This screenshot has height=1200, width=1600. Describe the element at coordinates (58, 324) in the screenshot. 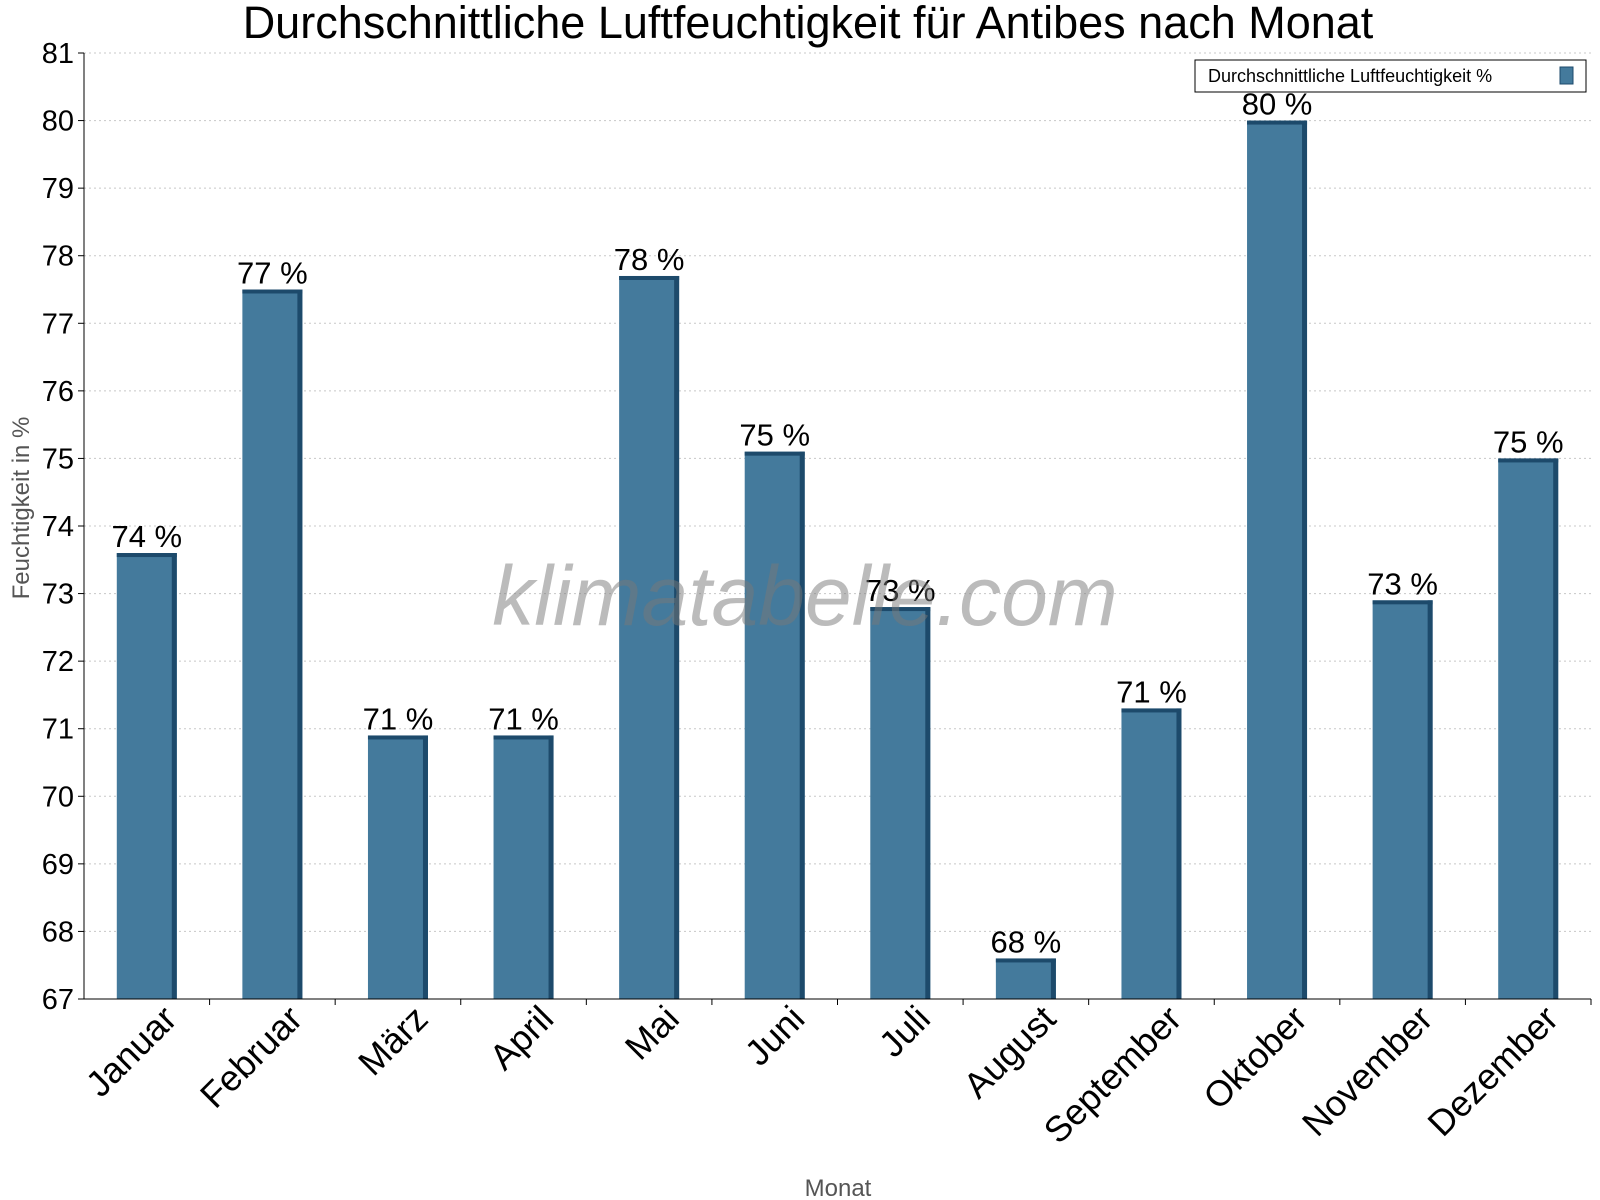

I see `y-tick-label: 77` at that location.